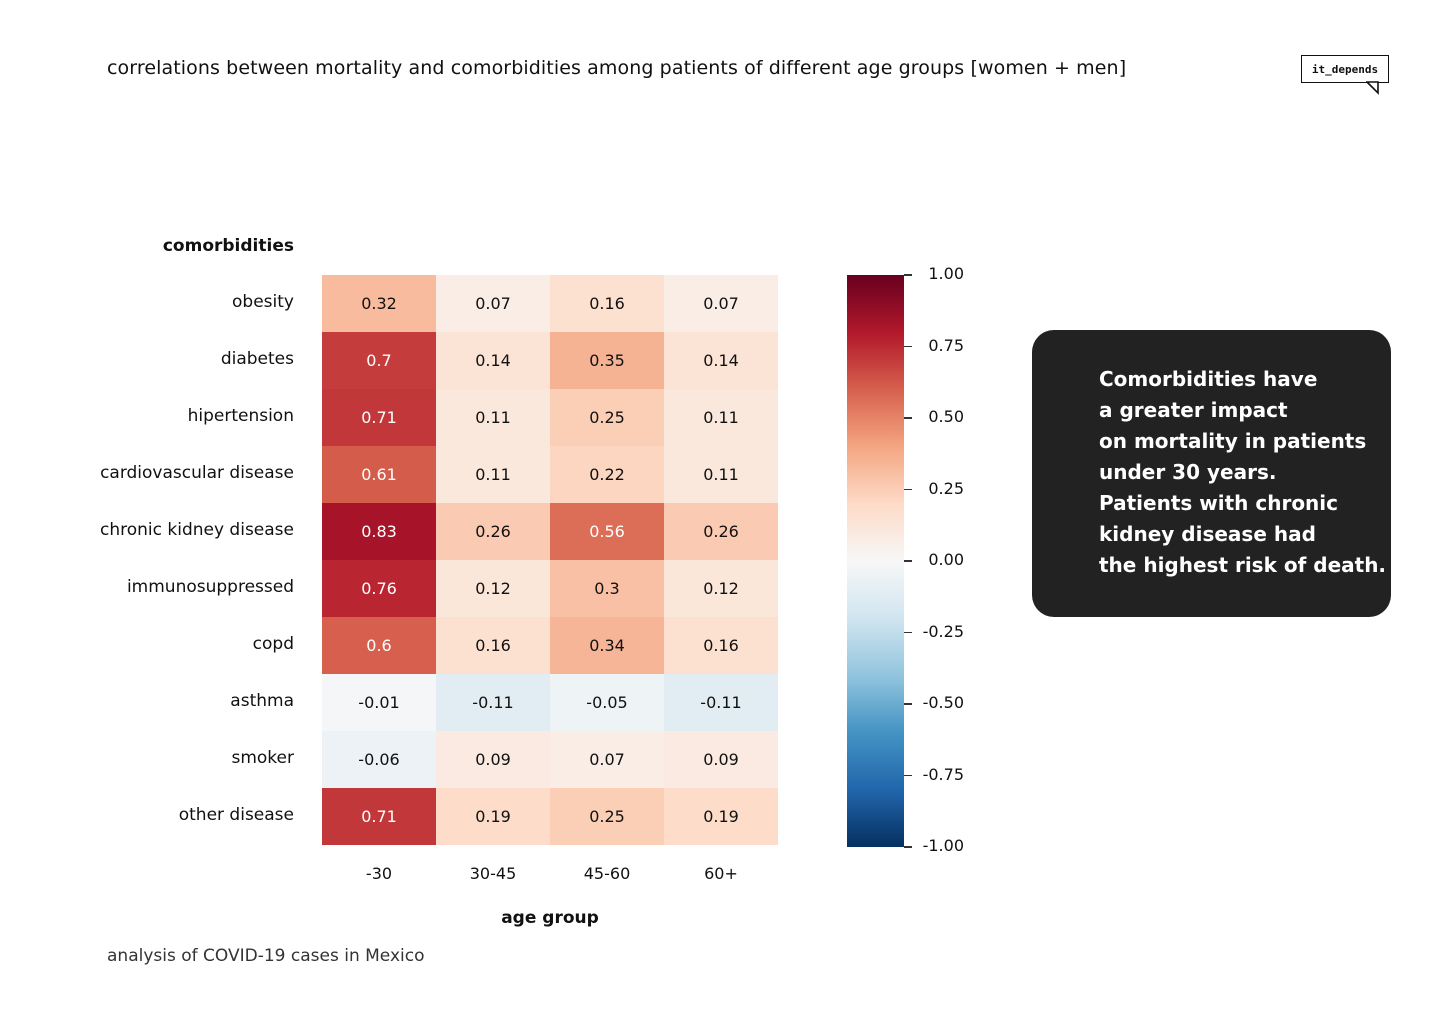  I want to click on heatmap-cell: 0.34, so click(607, 645).